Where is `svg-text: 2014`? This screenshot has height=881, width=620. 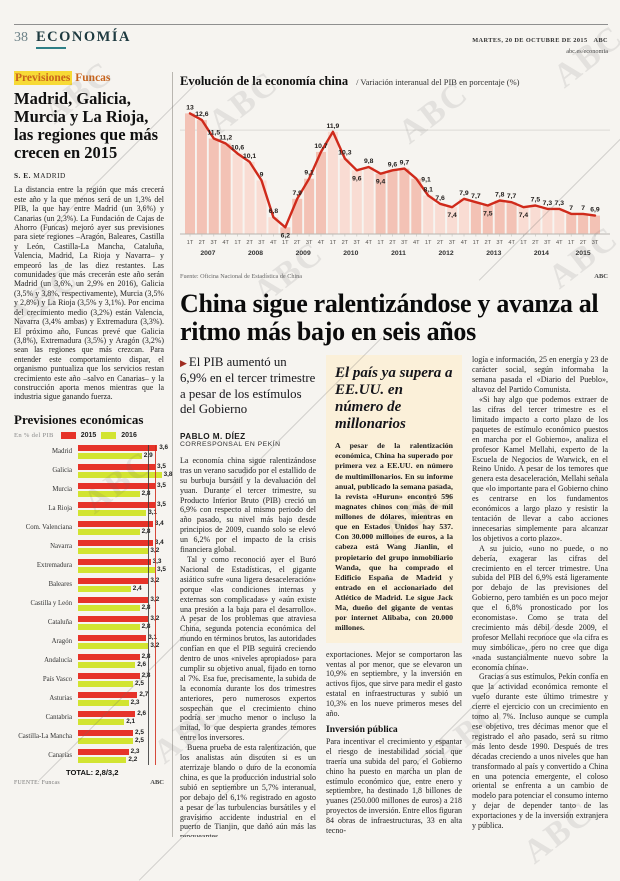
svg-text: 2014 is located at coordinates (541, 253).